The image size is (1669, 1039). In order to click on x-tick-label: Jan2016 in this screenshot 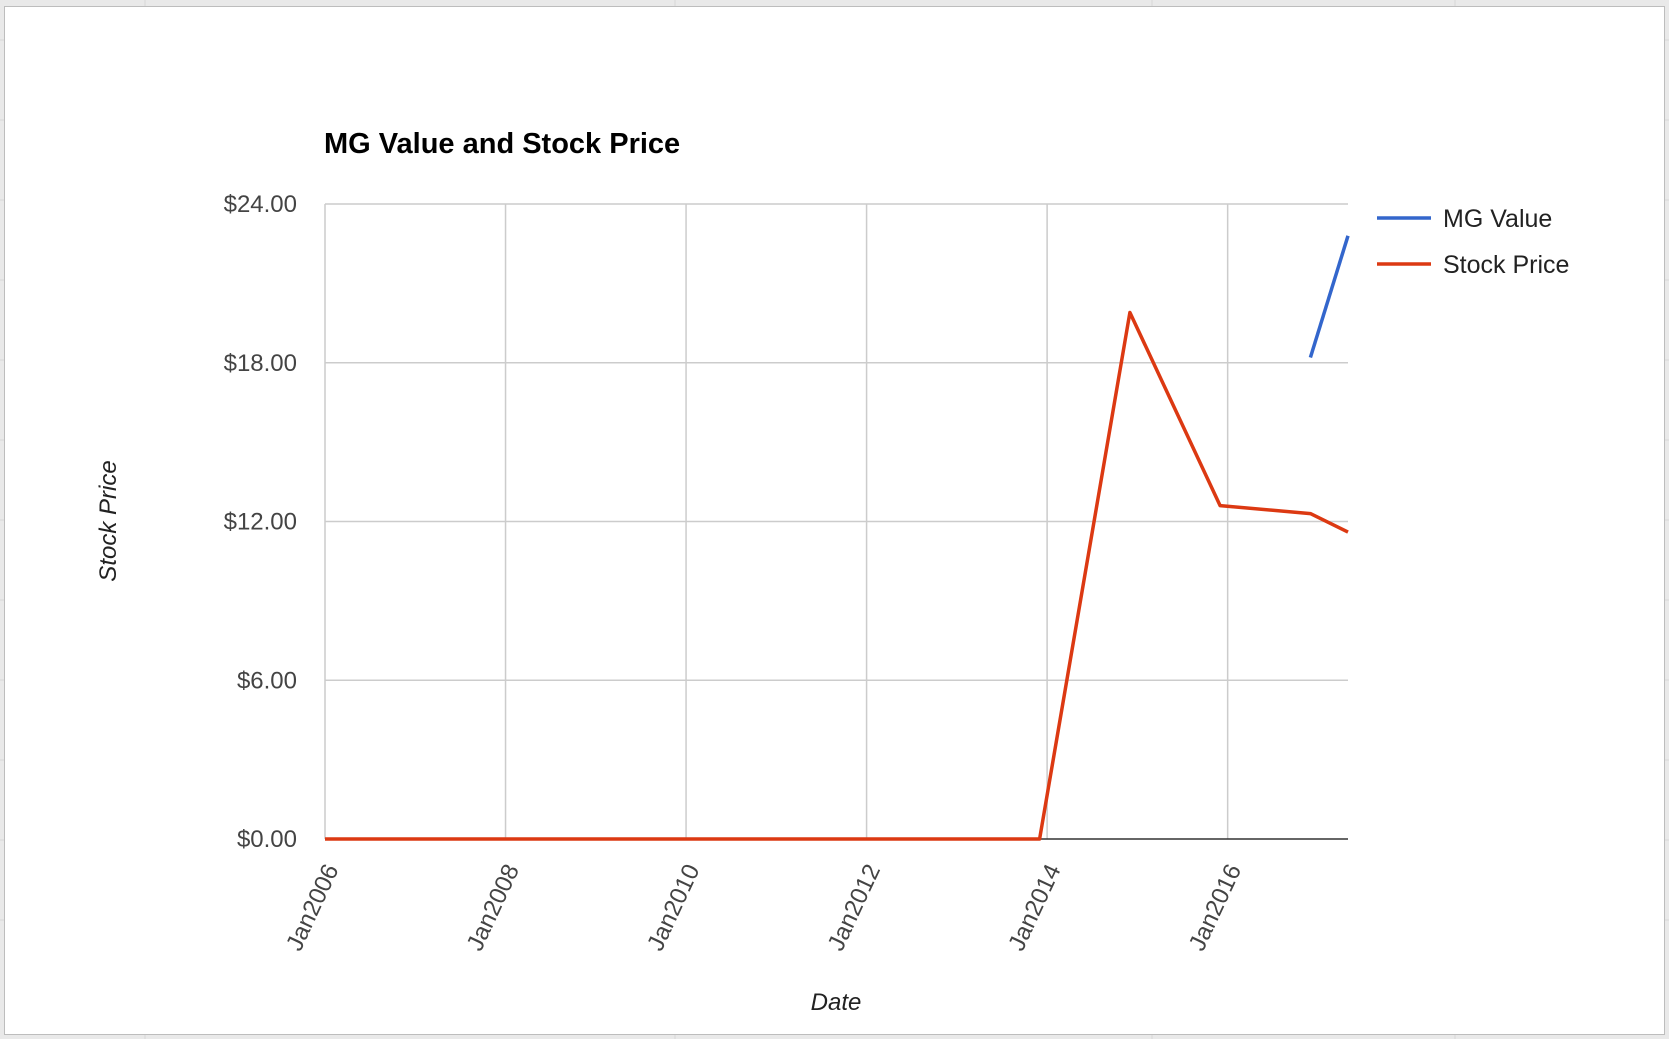, I will do `click(1215, 907)`.